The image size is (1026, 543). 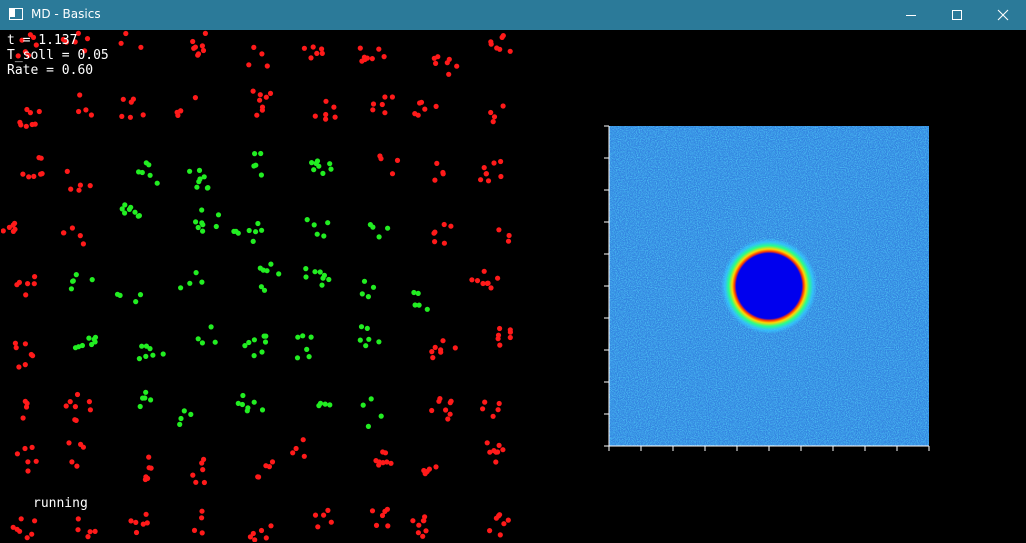 I want to click on status-text: running, so click(x=60, y=503).